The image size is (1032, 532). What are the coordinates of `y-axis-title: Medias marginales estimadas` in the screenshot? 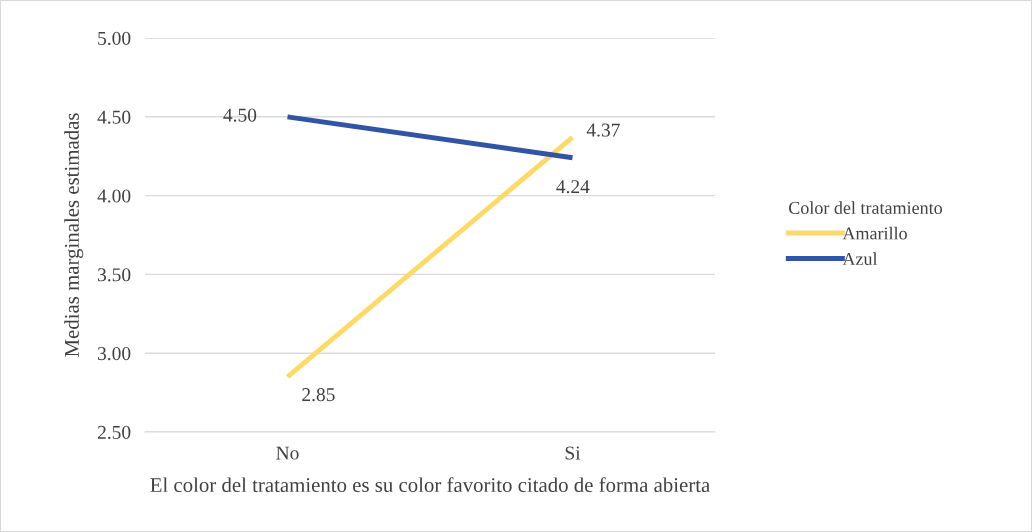 It's located at (74, 235).